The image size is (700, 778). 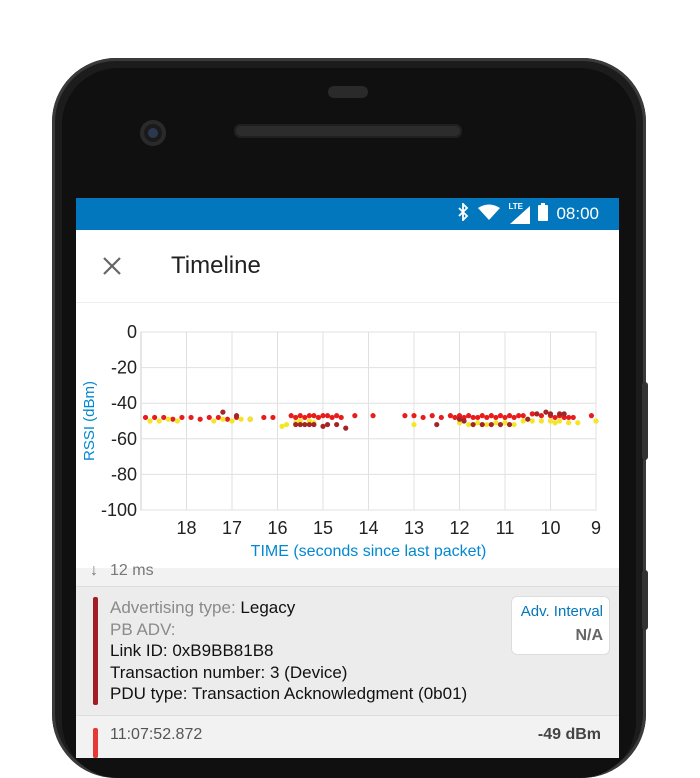 What do you see at coordinates (216, 265) in the screenshot?
I see `page-title: Timeline` at bounding box center [216, 265].